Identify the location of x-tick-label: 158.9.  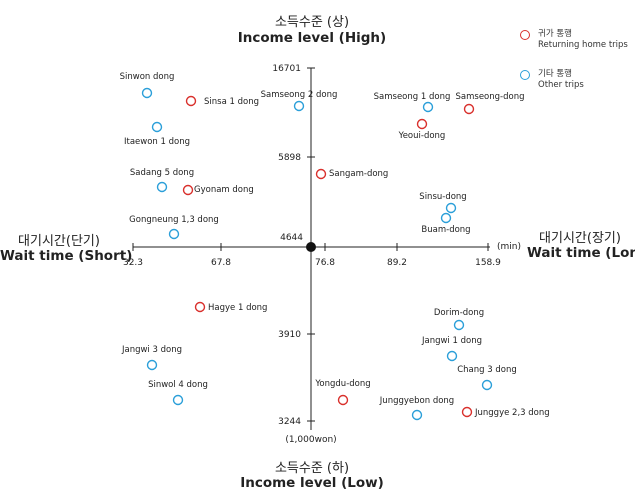
(488, 263).